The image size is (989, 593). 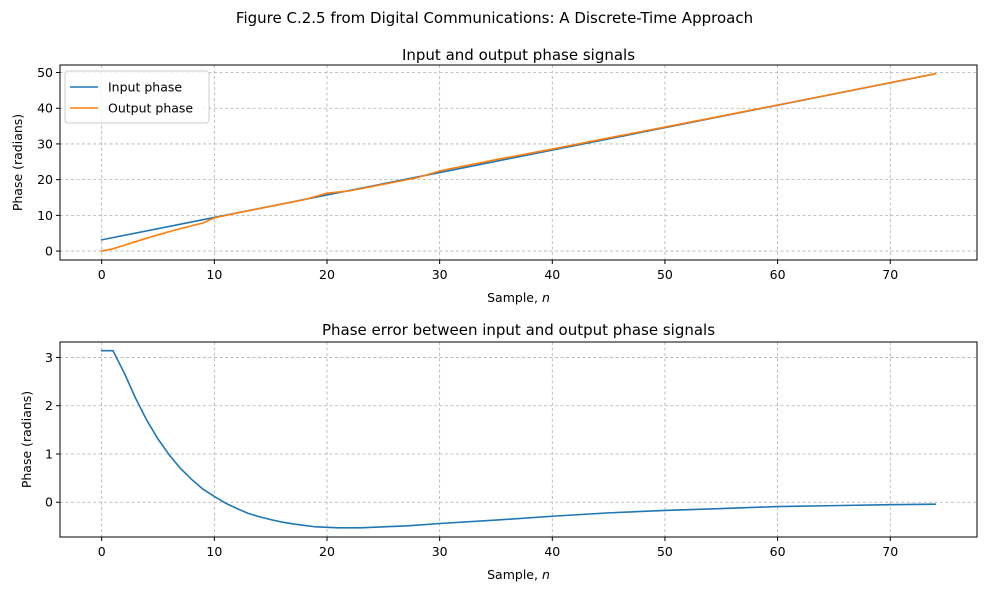 I want to click on y-tick-label: 50, so click(x=45, y=72).